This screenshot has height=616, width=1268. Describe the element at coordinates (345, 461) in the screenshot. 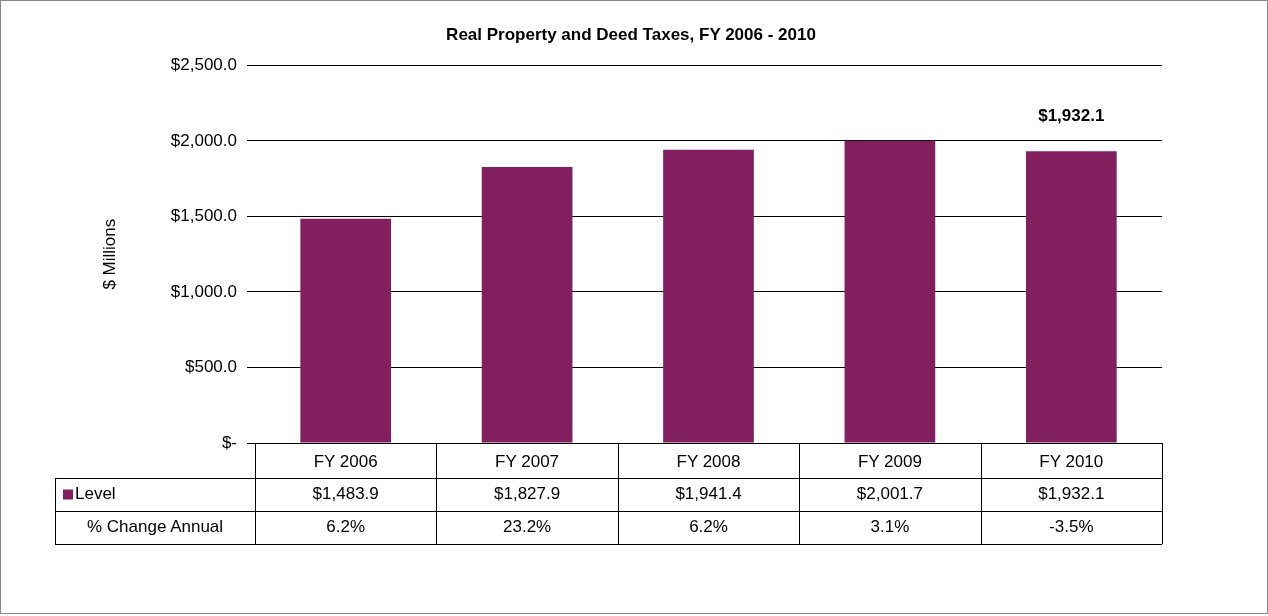

I see `x-tick-label: FY 2006` at that location.